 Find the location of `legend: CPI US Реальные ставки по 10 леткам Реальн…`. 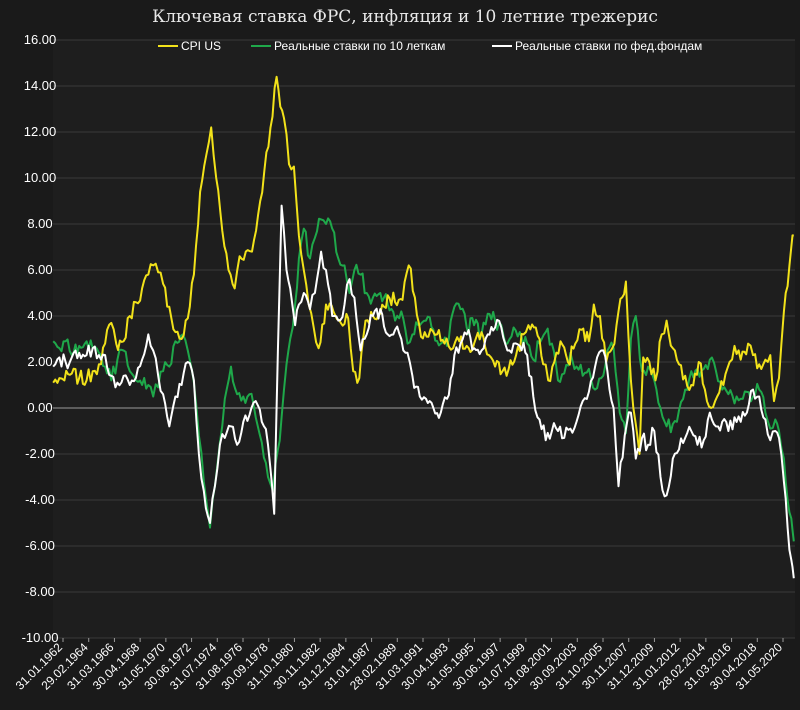

legend: CPI US Реальные ставки по 10 леткам Реальн… is located at coordinates (430, 46).